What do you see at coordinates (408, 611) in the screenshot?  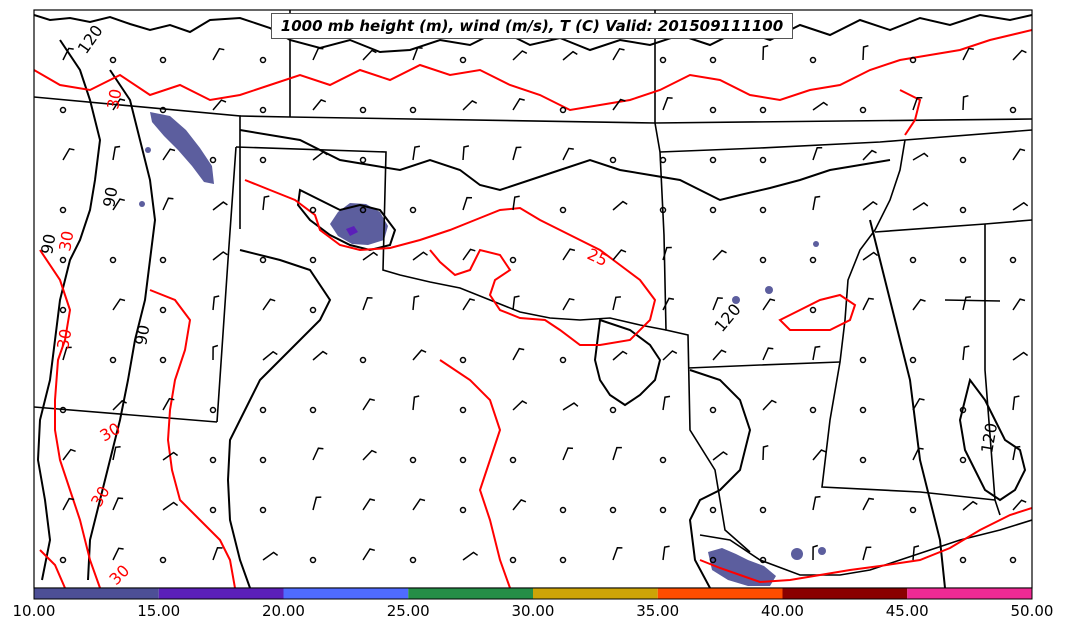 I see `colorbar-tick-label: 25.00` at bounding box center [408, 611].